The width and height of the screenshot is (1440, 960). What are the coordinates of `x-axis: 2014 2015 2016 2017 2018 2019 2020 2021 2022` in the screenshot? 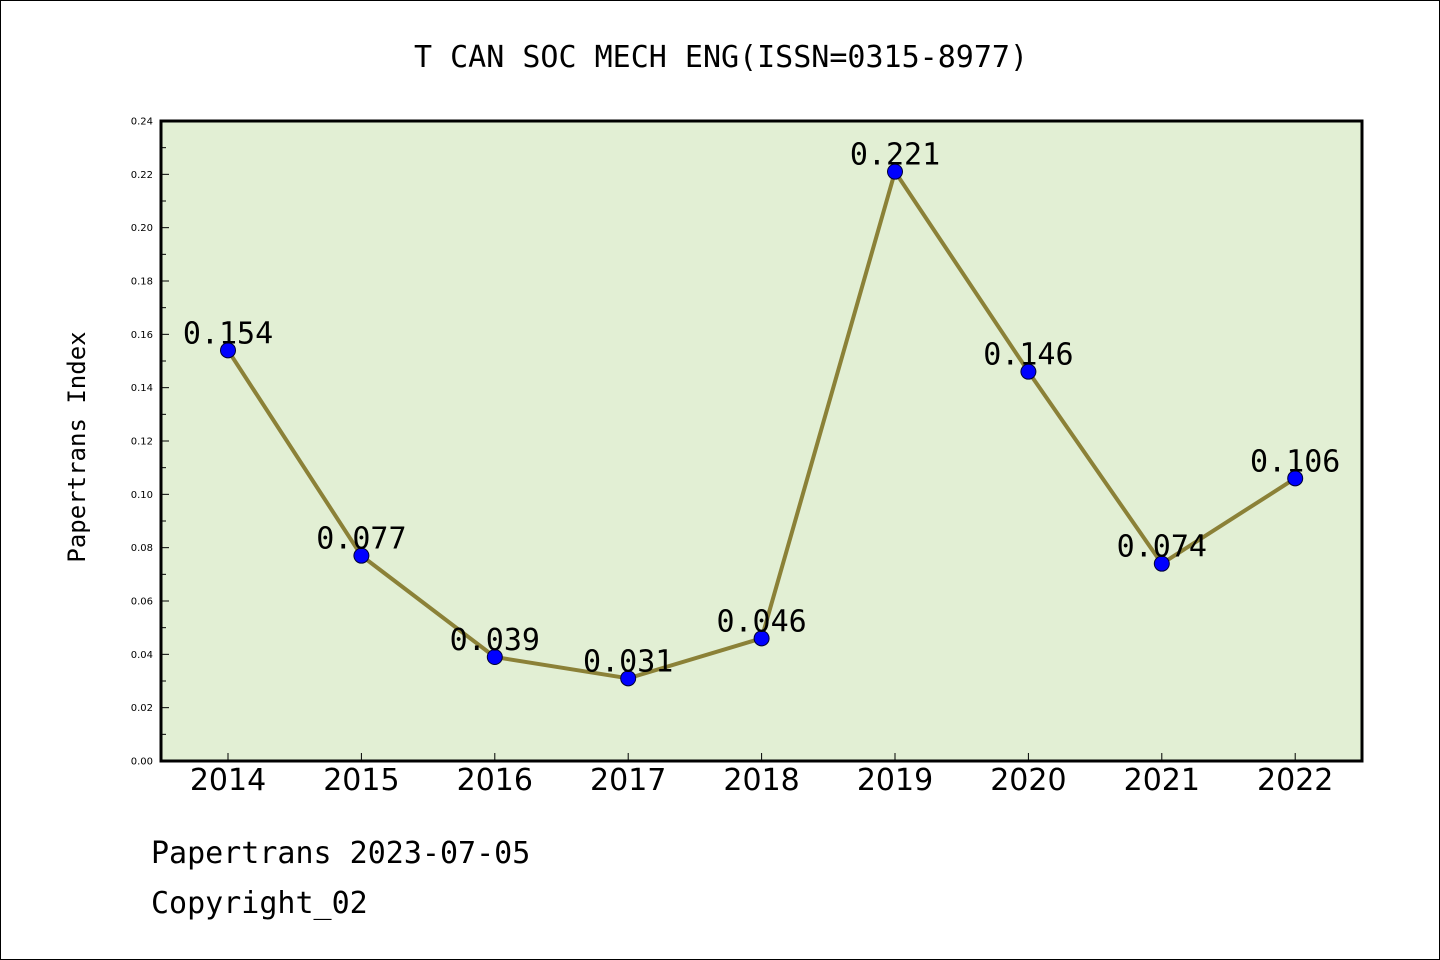 It's located at (761, 775).